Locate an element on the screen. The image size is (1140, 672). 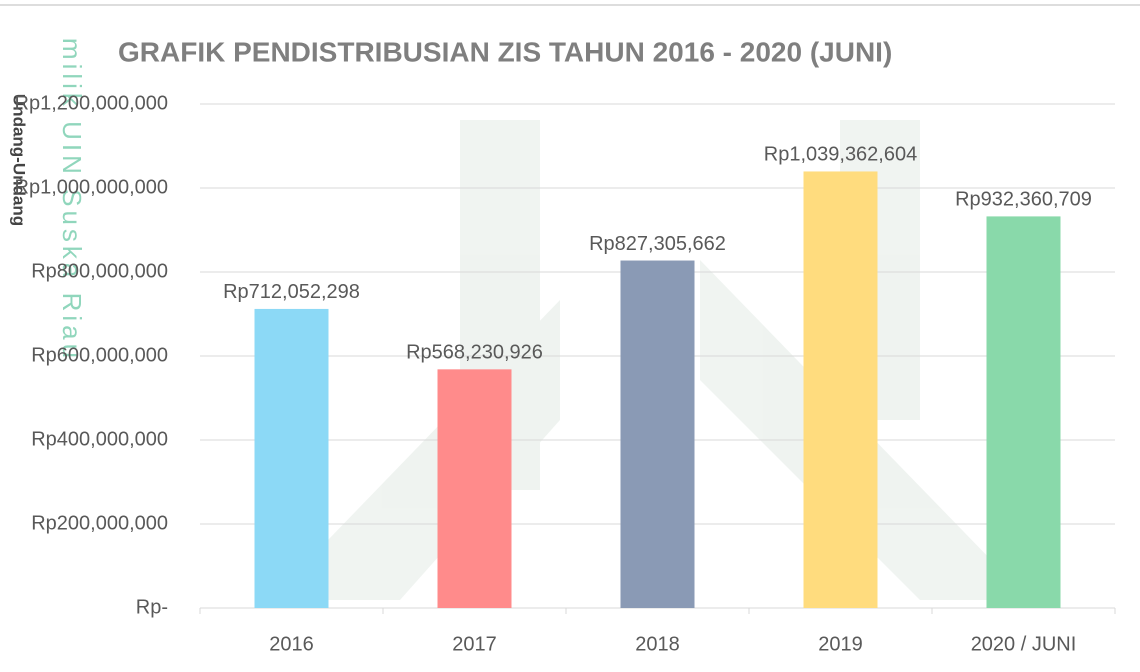
y-tick-label: Rp- is located at coordinates (152, 607).